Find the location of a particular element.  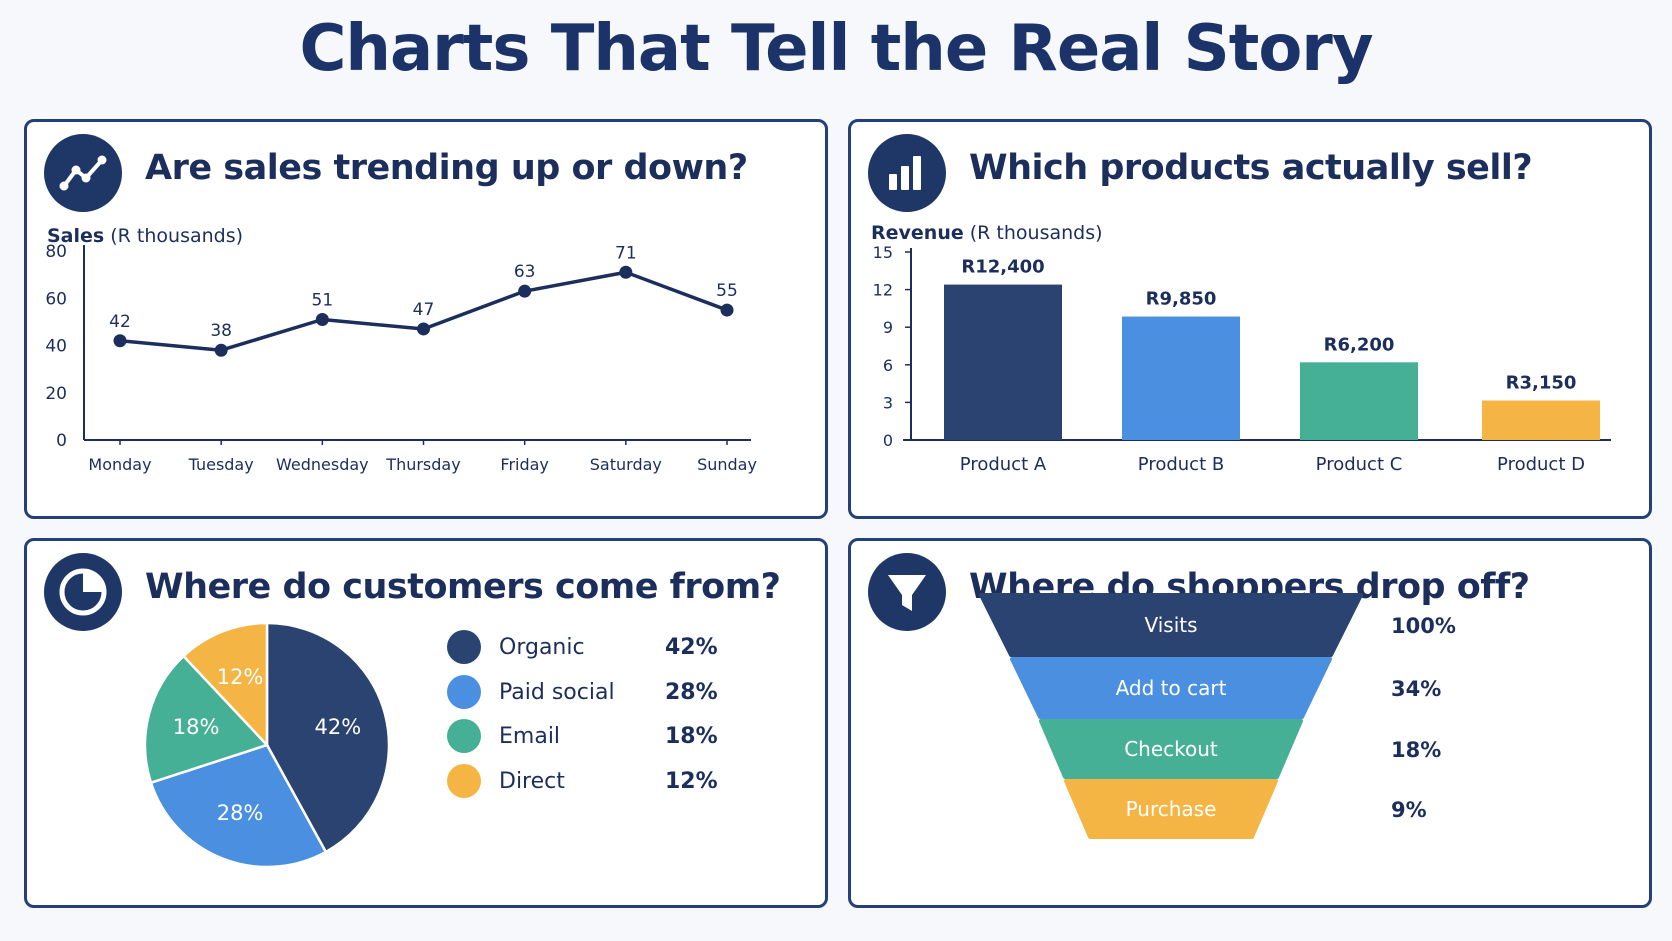

slice-label: 12% is located at coordinates (240, 677).